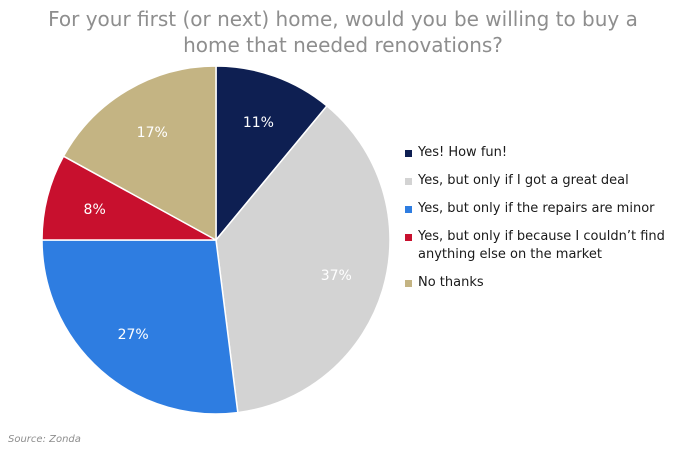 The width and height of the screenshot is (686, 454). Describe the element at coordinates (258, 123) in the screenshot. I see `slice-value-label: 11%` at that location.